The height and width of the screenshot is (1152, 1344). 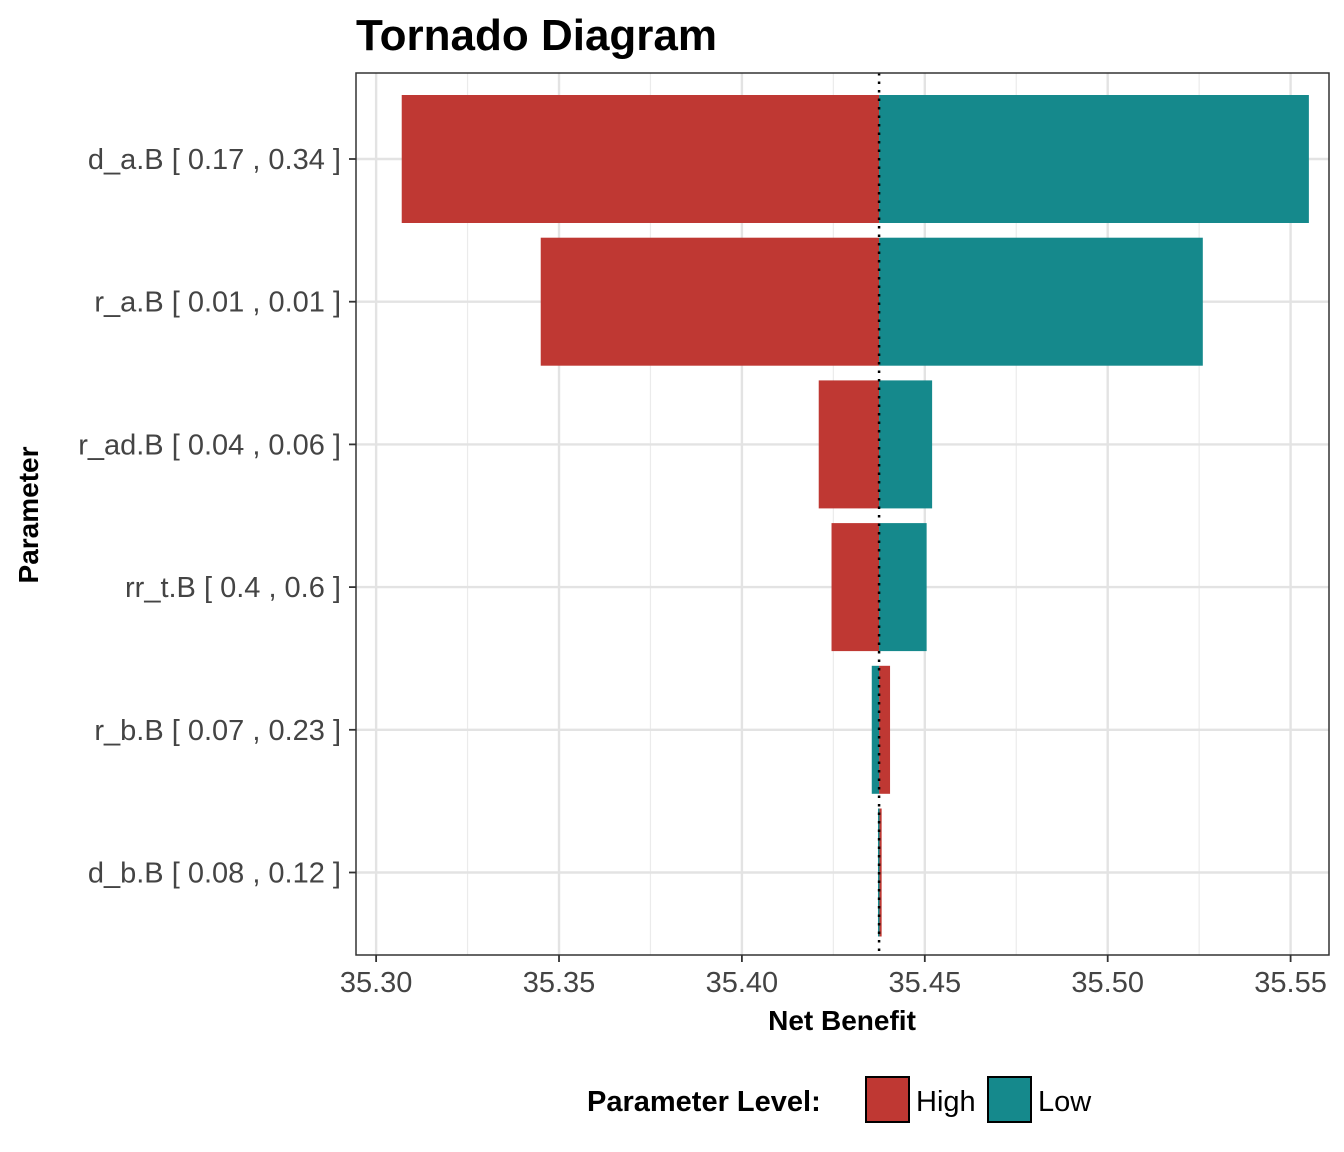 I want to click on chart-title: Tornado Diagram, so click(x=536, y=35).